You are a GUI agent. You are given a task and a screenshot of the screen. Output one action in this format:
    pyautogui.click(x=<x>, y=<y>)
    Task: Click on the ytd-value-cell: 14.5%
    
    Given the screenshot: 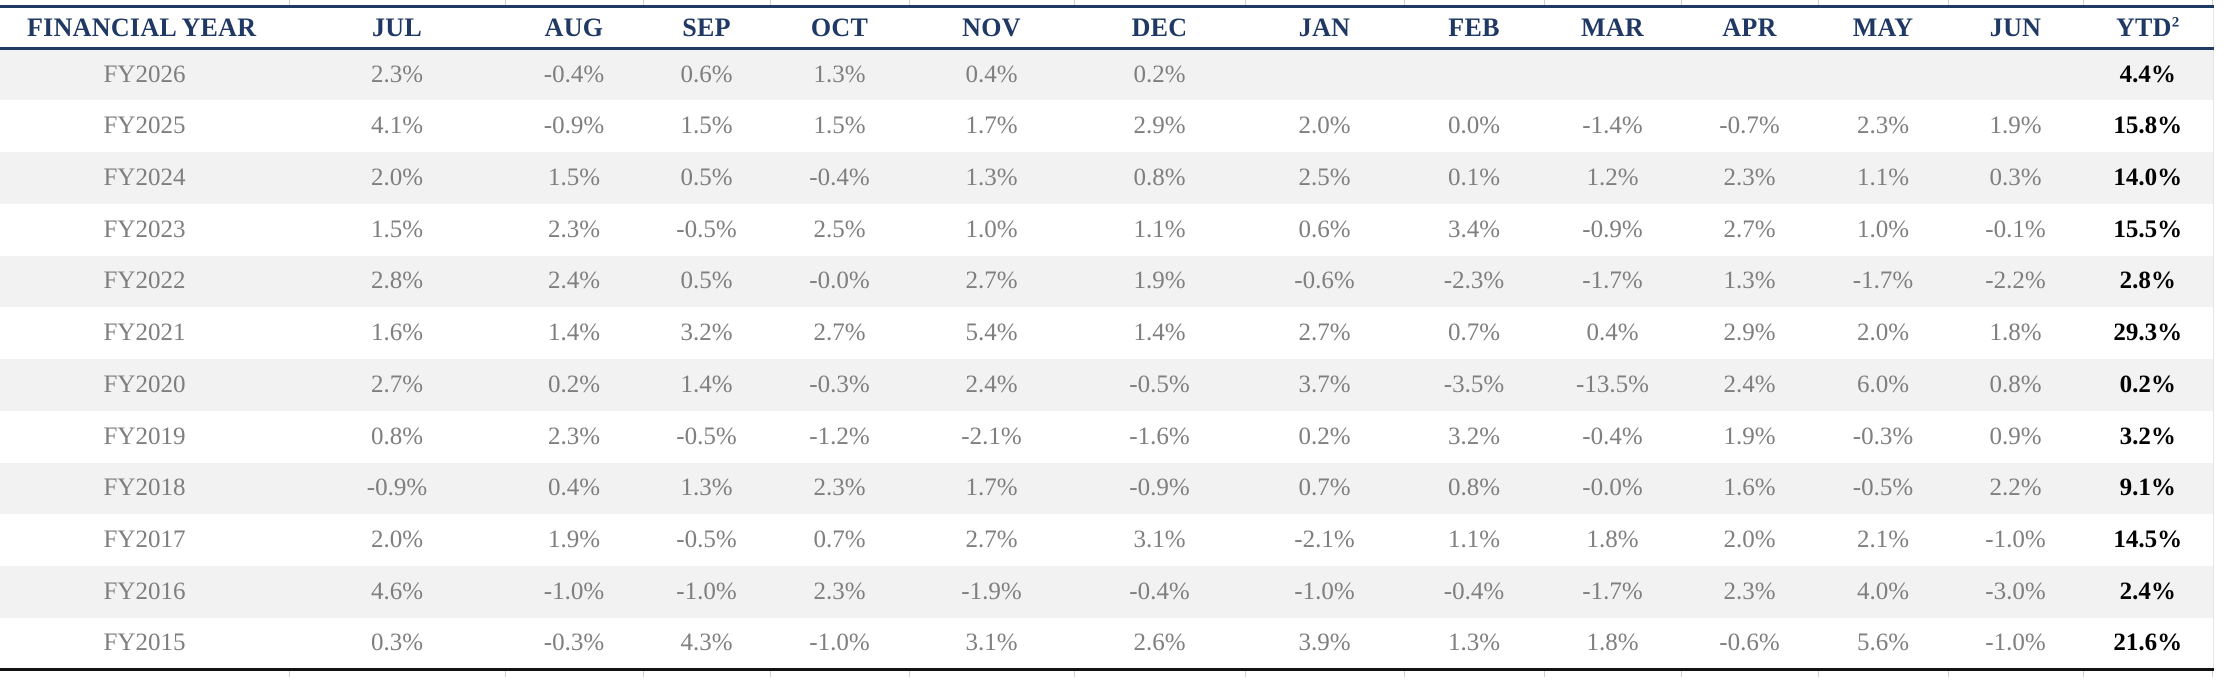 What is the action you would take?
    pyautogui.click(x=2148, y=540)
    